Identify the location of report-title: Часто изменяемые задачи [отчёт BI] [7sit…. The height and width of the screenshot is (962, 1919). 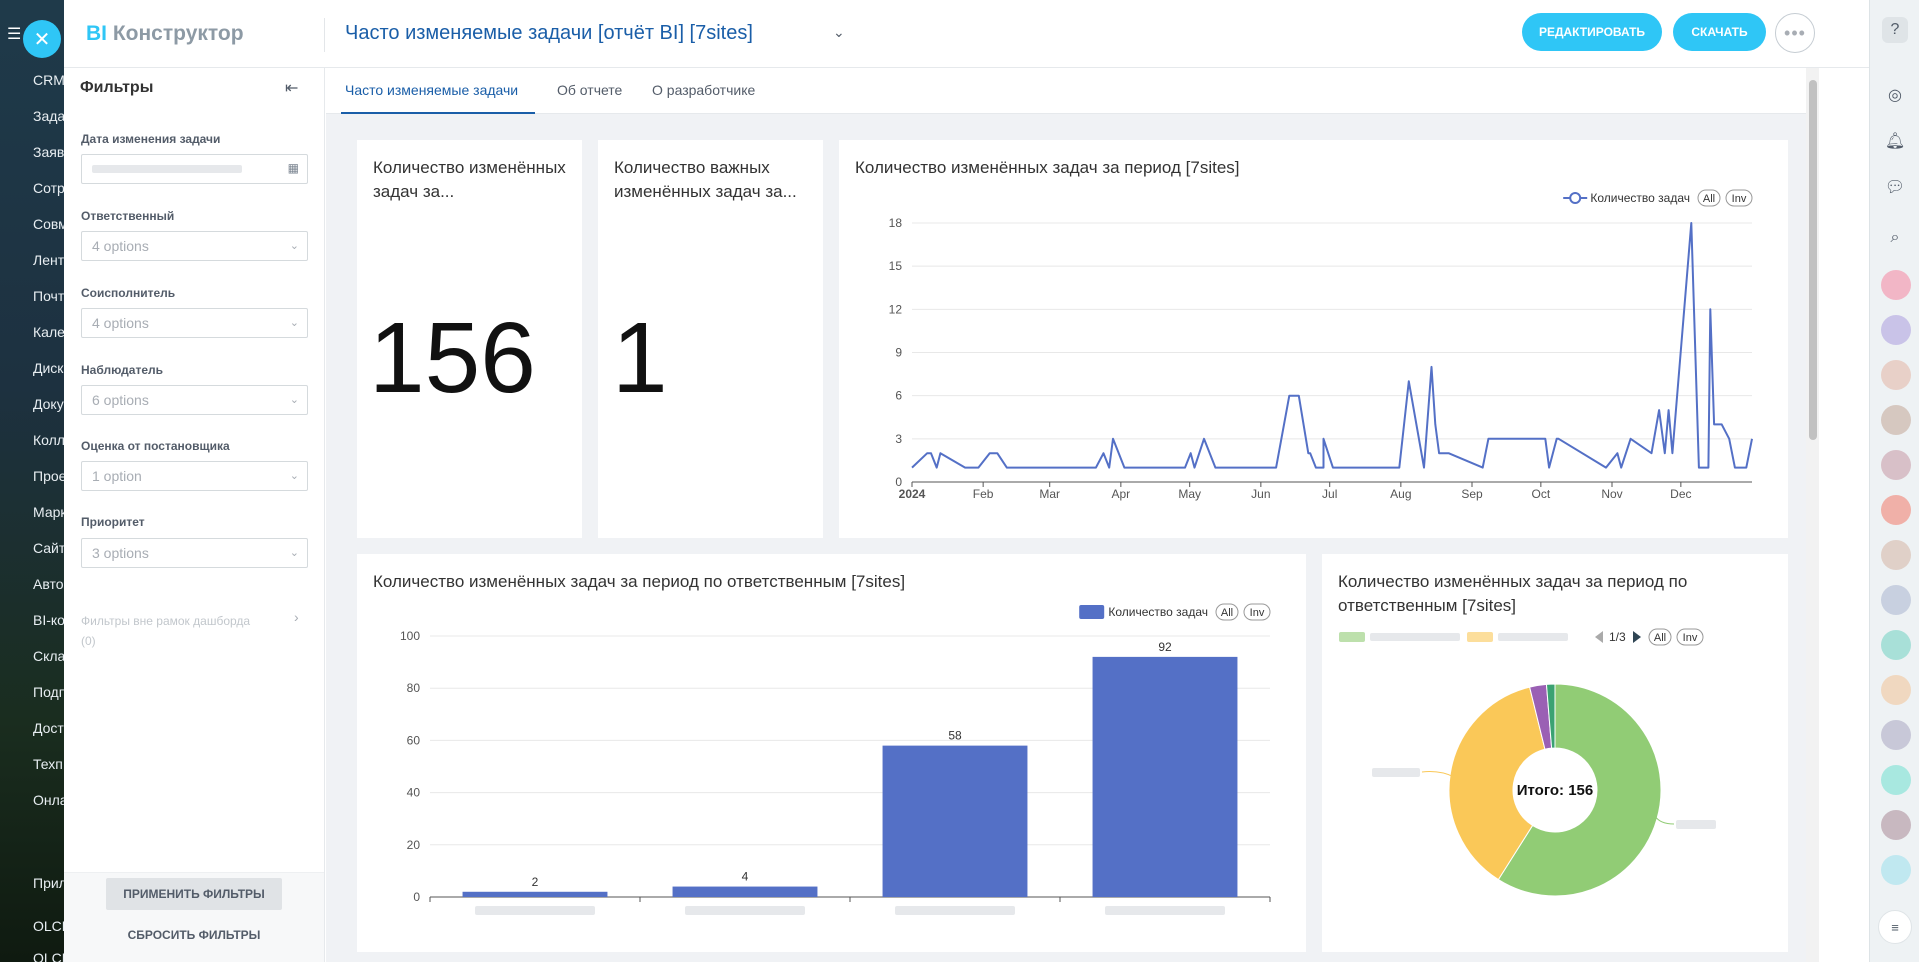
(549, 33).